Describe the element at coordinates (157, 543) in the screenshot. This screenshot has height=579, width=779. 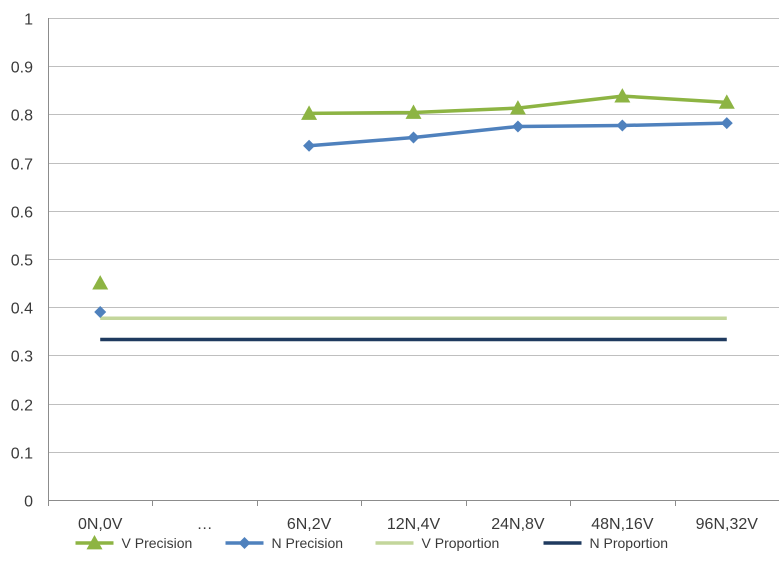
I see `legend-label: V Precision` at that location.